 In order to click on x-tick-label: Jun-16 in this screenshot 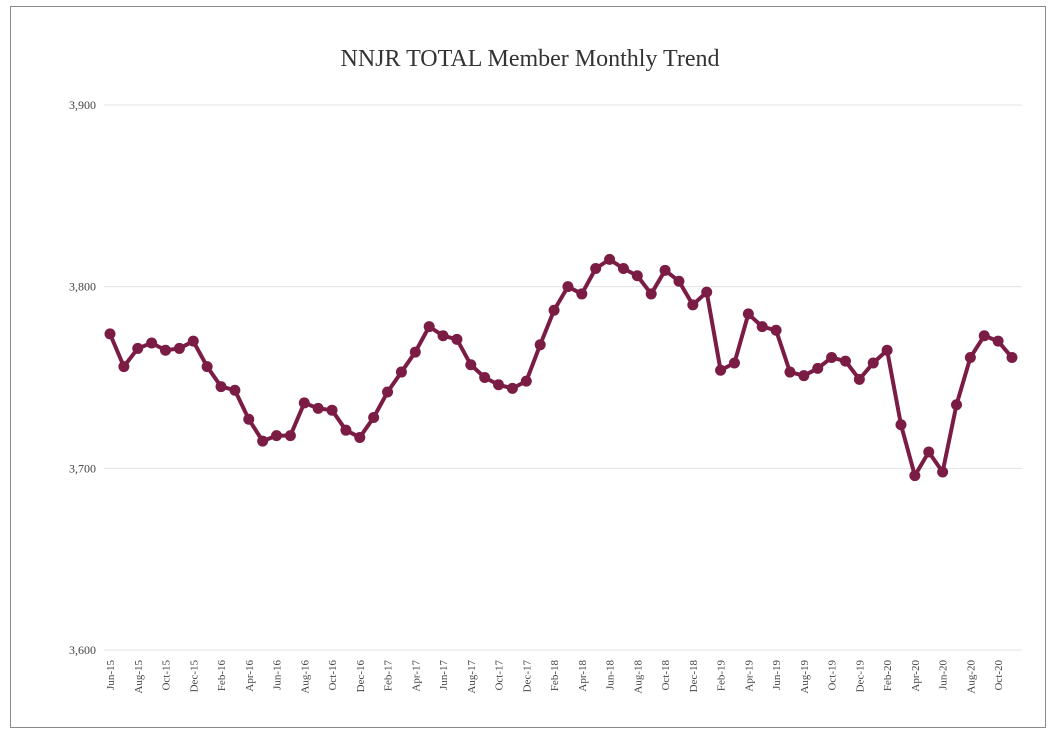, I will do `click(278, 675)`.